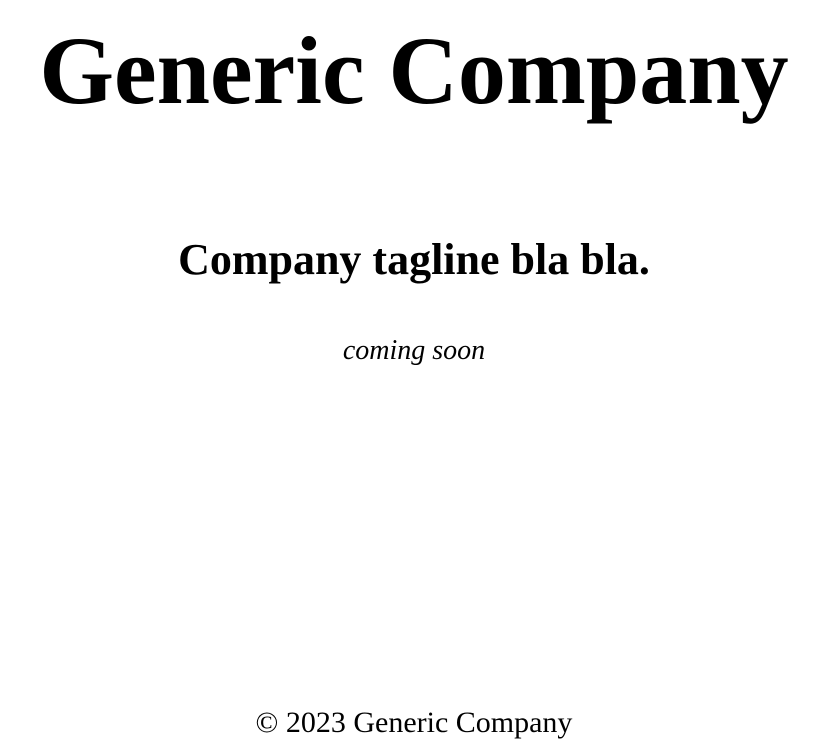 The width and height of the screenshot is (828, 748). What do you see at coordinates (414, 722) in the screenshot?
I see `footer-copyright: © 2023 Generic Company` at bounding box center [414, 722].